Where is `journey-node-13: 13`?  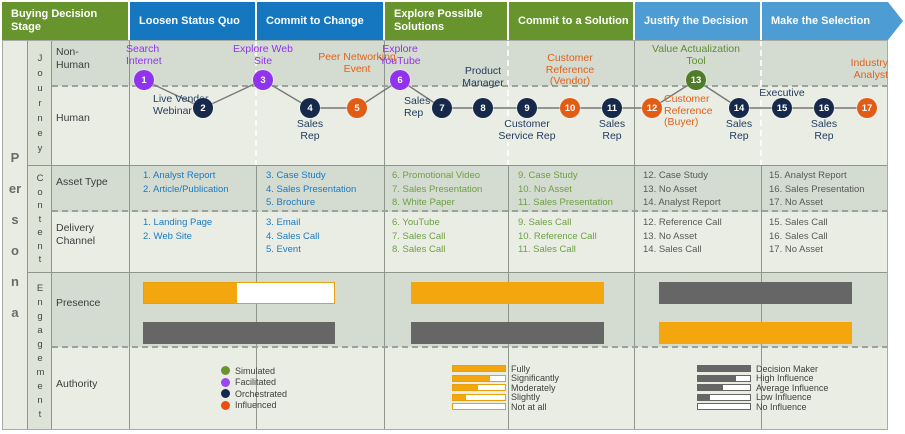 journey-node-13: 13 is located at coordinates (696, 80).